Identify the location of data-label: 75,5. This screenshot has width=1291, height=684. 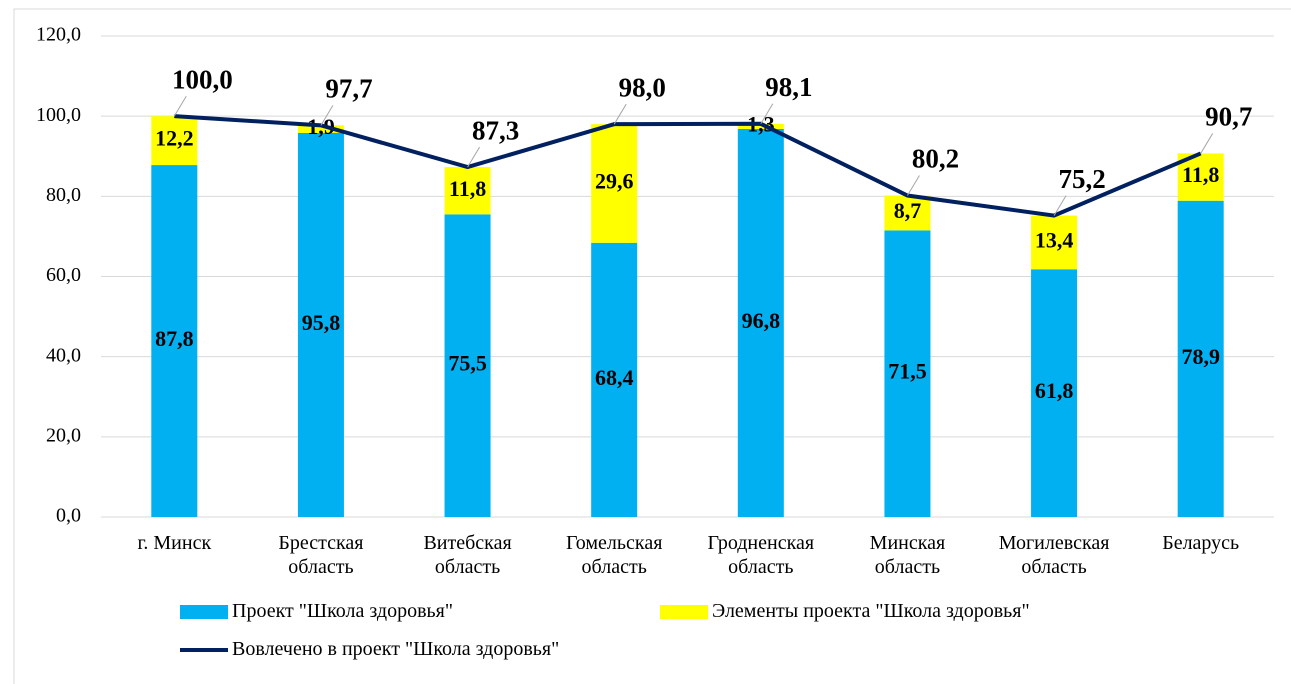
(467, 363).